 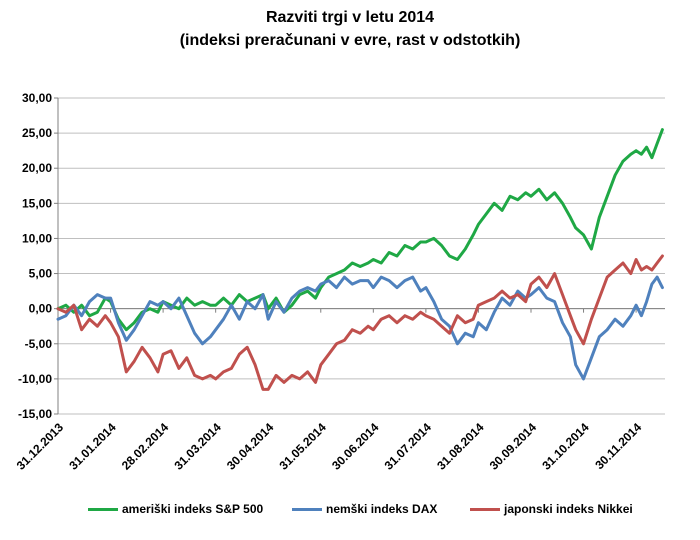 What do you see at coordinates (40, 446) in the screenshot?
I see `x-tick-label: 31.12.2013` at bounding box center [40, 446].